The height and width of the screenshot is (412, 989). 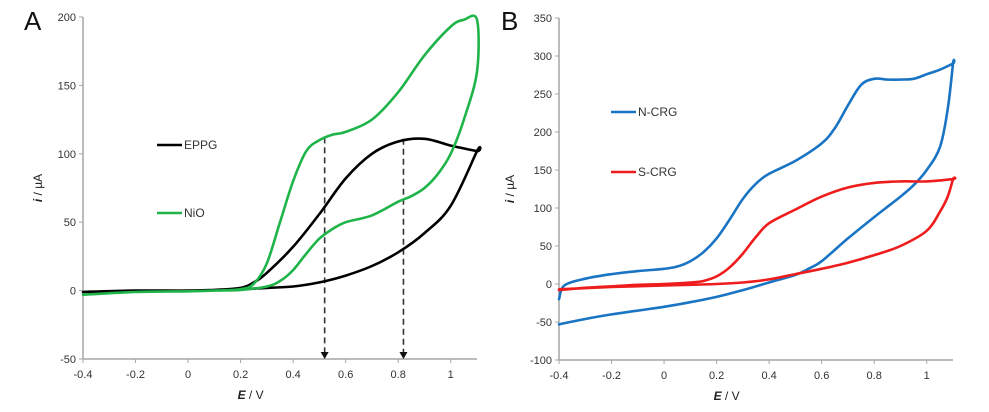 I want to click on panel-letter-a: A, so click(x=33, y=21).